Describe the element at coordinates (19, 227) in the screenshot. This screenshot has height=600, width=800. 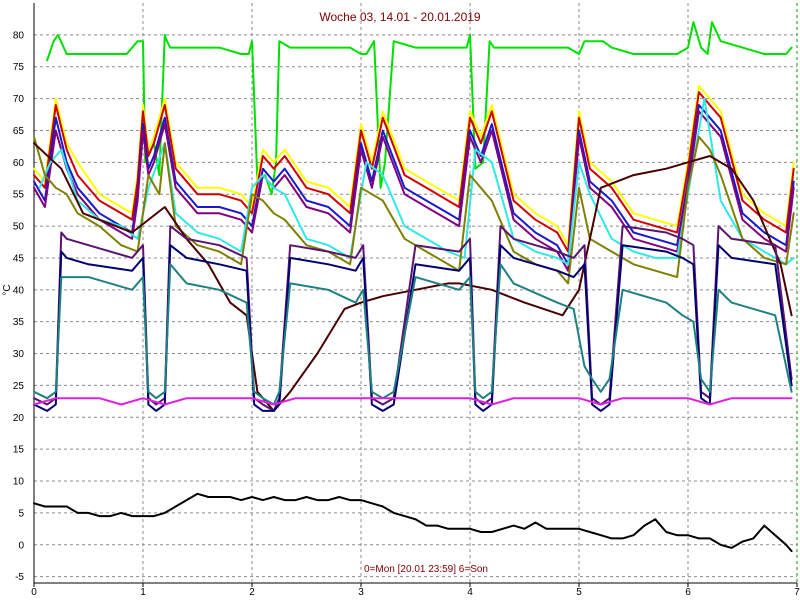
I see `y-tick-label: 50` at that location.